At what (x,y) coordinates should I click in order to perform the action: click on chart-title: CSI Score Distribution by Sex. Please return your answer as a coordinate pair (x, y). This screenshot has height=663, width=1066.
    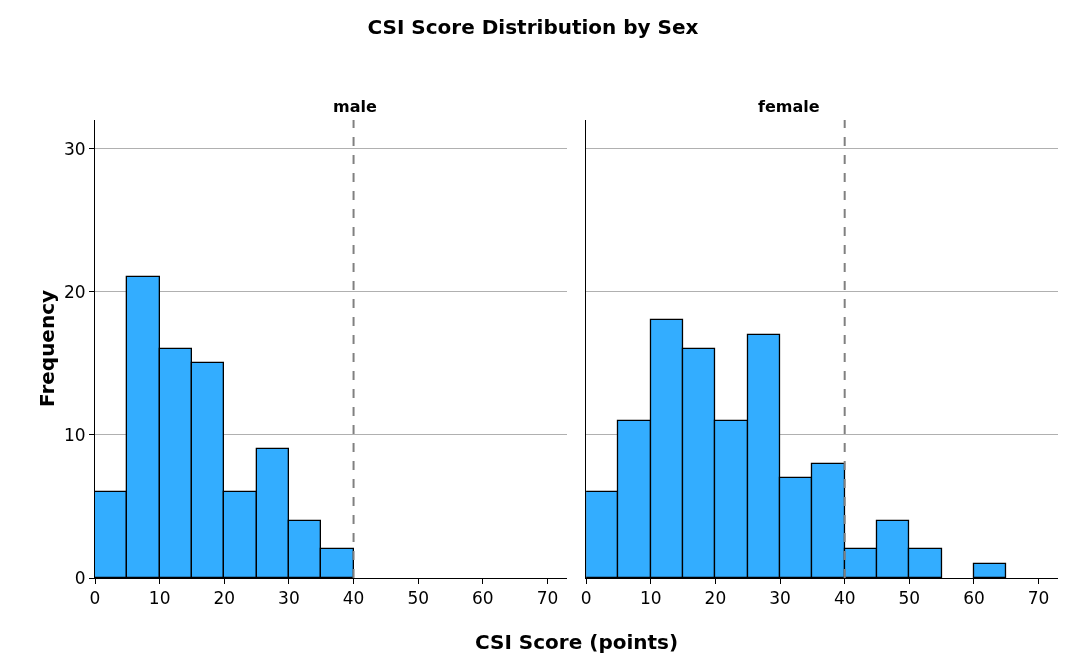
    Looking at the image, I should click on (533, 26).